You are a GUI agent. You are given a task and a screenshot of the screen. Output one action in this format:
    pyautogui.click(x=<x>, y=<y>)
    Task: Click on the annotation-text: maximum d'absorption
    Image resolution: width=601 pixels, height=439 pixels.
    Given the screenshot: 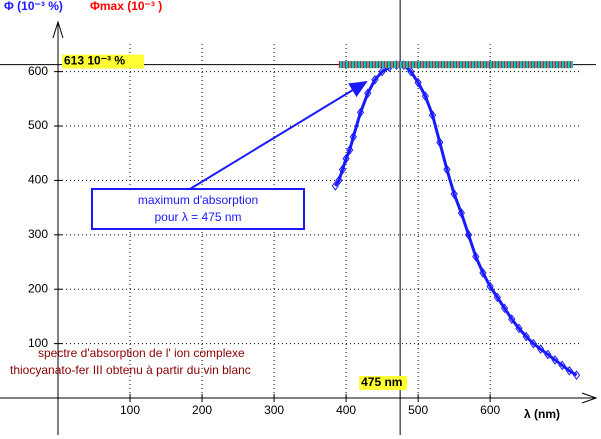 What is the action you would take?
    pyautogui.click(x=198, y=200)
    